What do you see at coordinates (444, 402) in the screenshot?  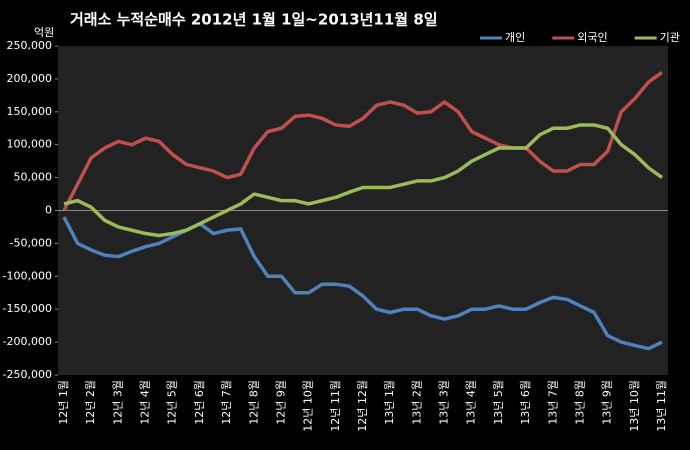 I see `x-tick-label: 13년 3월` at bounding box center [444, 402].